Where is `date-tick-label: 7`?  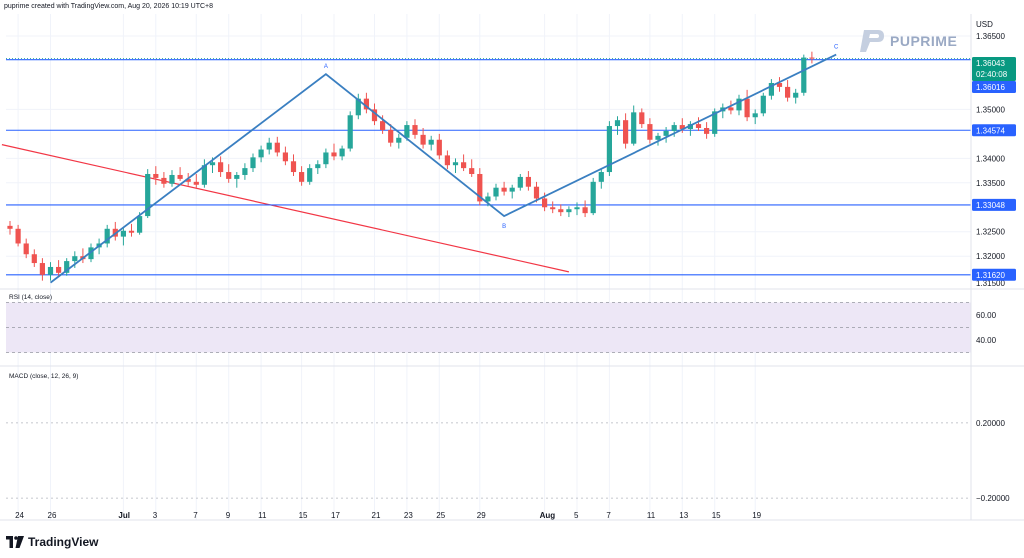
date-tick-label: 7 is located at coordinates (195, 515).